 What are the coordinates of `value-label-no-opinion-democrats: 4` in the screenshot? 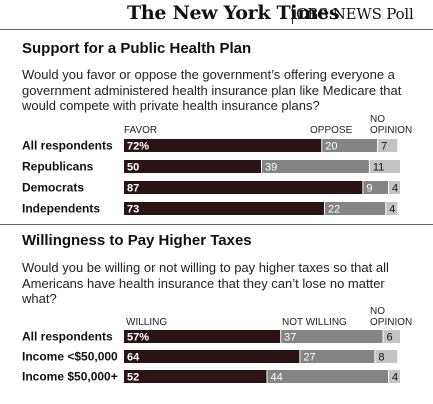 It's located at (395, 189).